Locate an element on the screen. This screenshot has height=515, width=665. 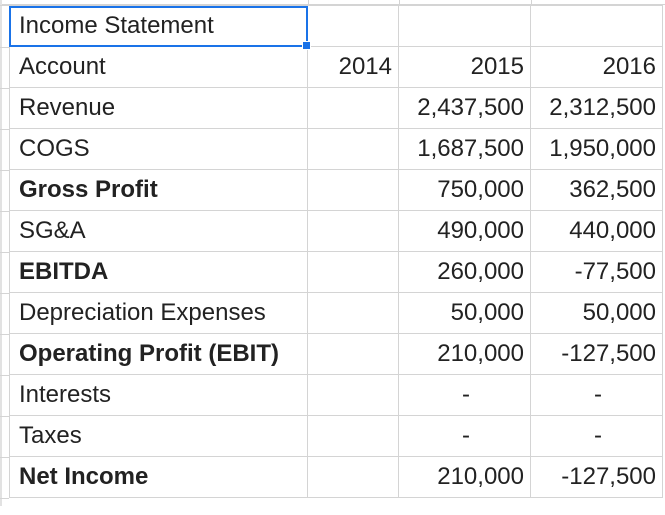
account-cell: Interests is located at coordinates (158, 395).